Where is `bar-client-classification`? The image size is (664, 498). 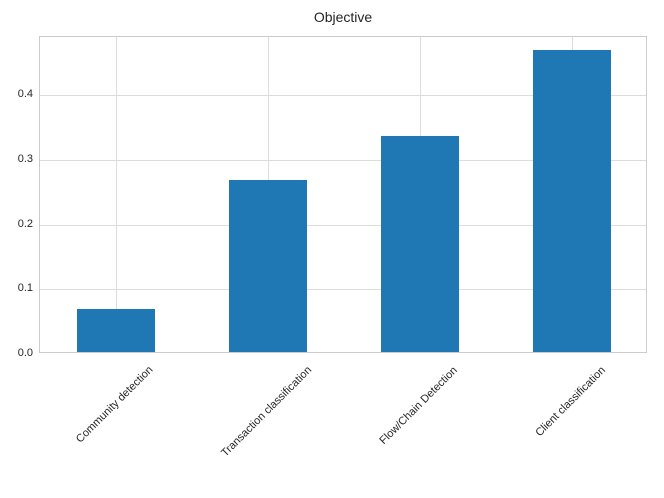
bar-client-classification is located at coordinates (572, 201).